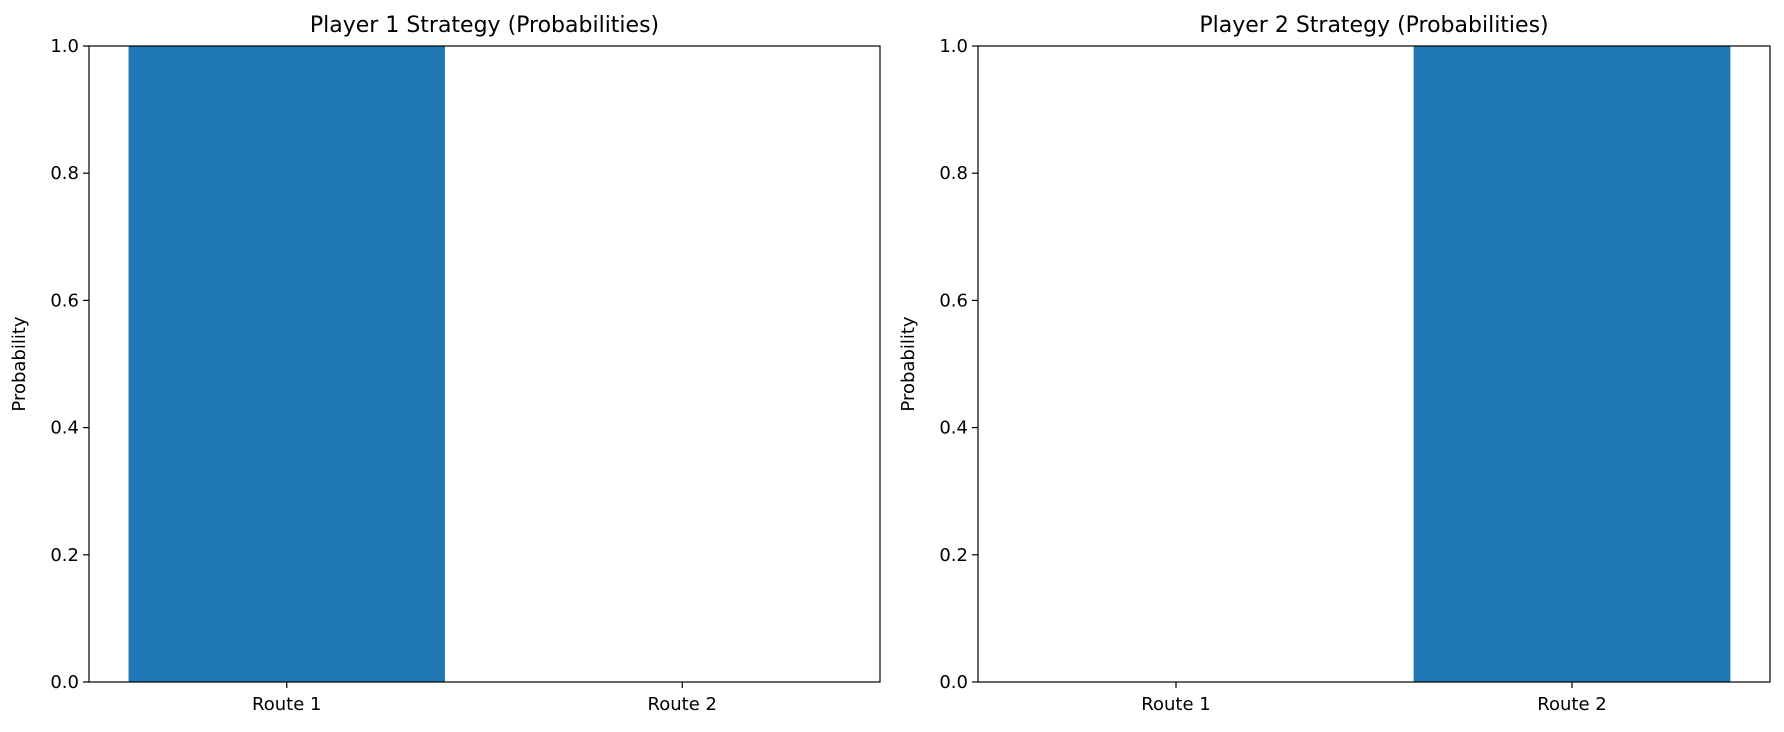 This screenshot has height=732, width=1784. I want to click on chart-title: Player 2 Strategy (Probabilities), so click(1373, 25).